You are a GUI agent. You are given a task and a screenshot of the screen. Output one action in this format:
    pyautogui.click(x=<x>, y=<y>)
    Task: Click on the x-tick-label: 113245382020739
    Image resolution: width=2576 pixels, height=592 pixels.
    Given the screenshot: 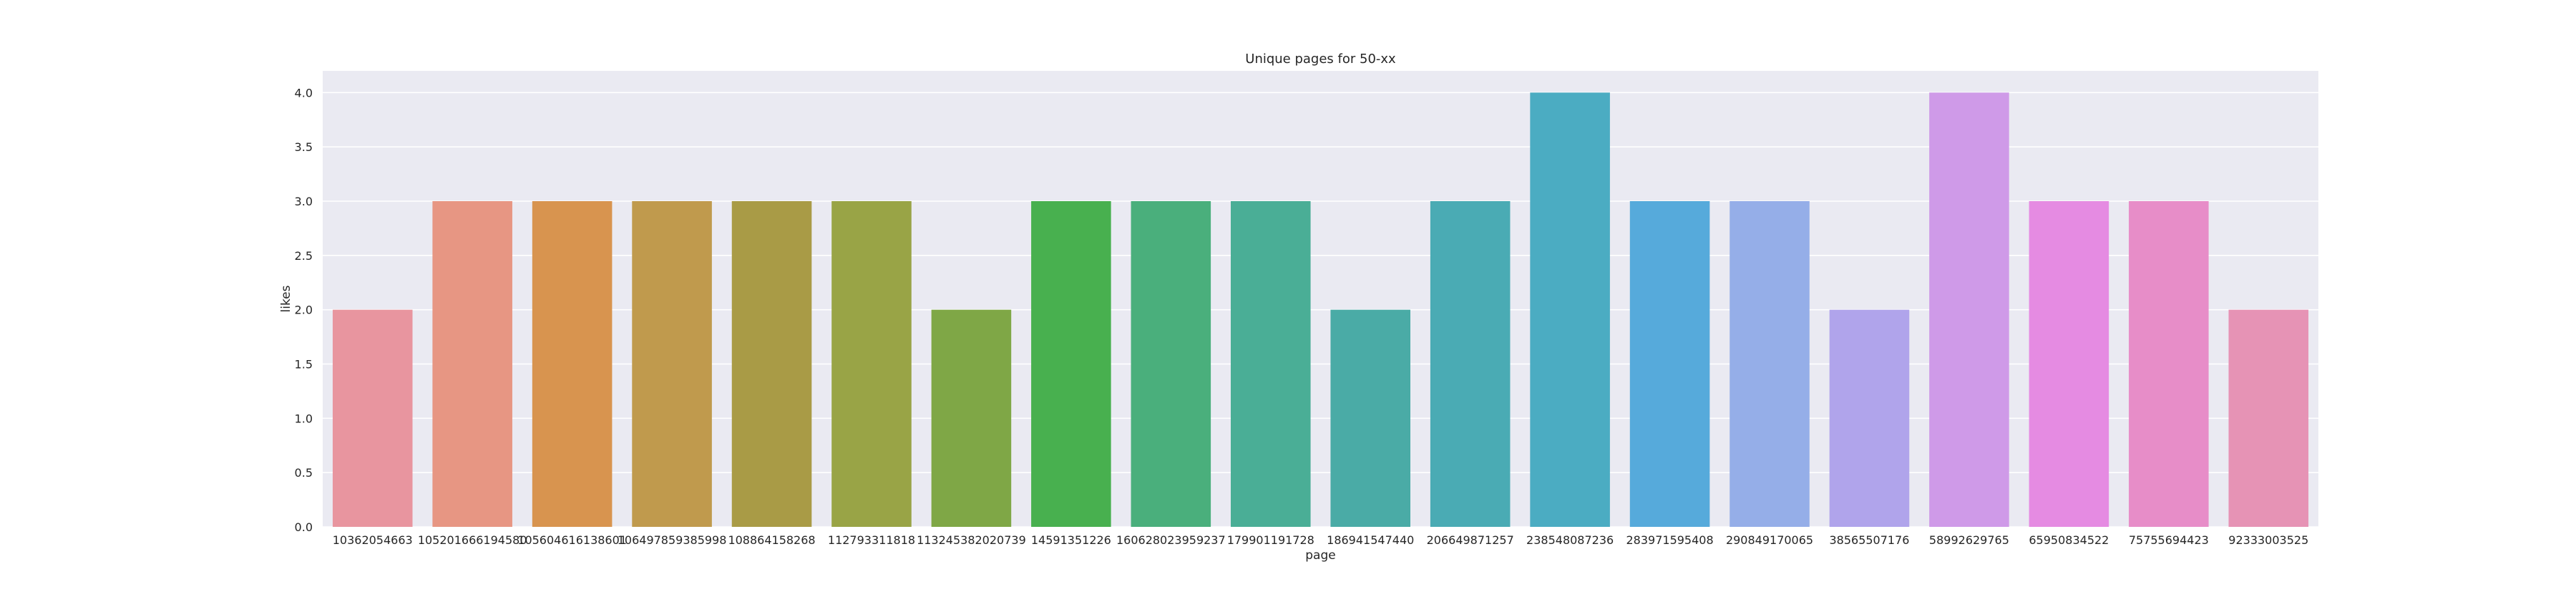 What is the action you would take?
    pyautogui.click(x=971, y=540)
    